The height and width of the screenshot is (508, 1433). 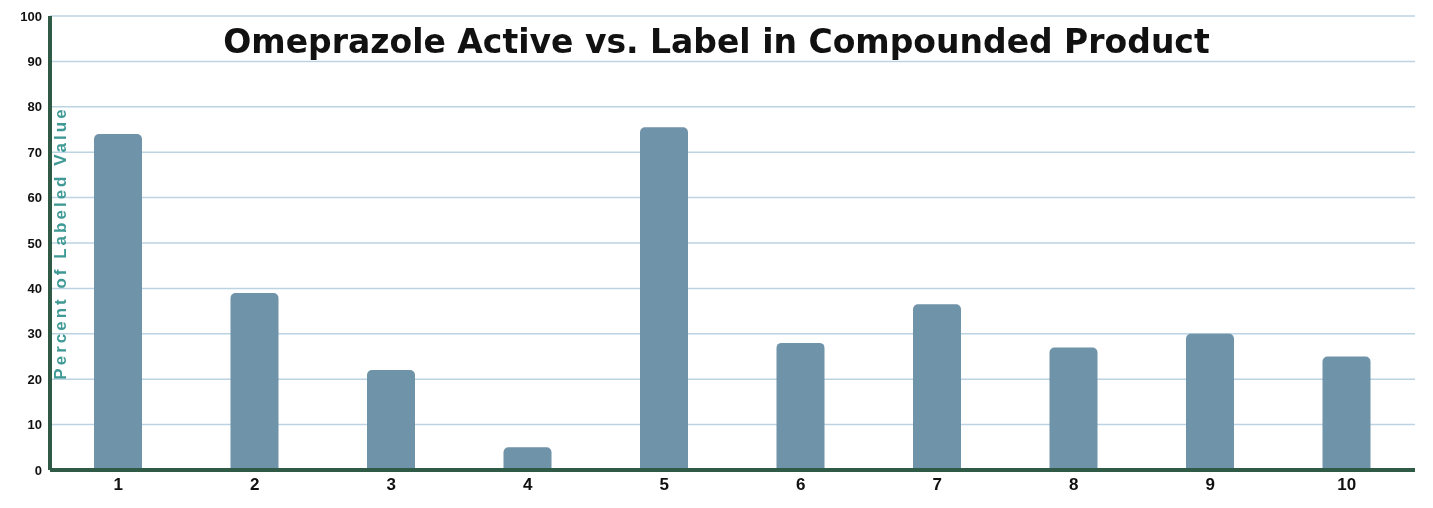 I want to click on x-tick-label: 4, so click(x=528, y=485).